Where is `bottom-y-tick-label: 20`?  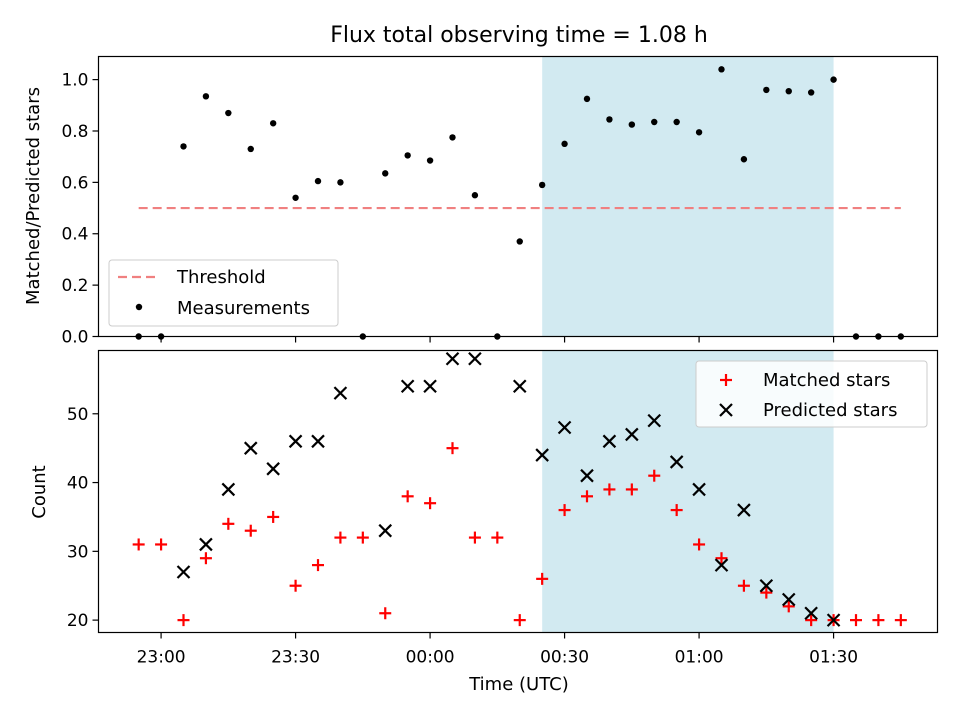
bottom-y-tick-label: 20 is located at coordinates (78, 621).